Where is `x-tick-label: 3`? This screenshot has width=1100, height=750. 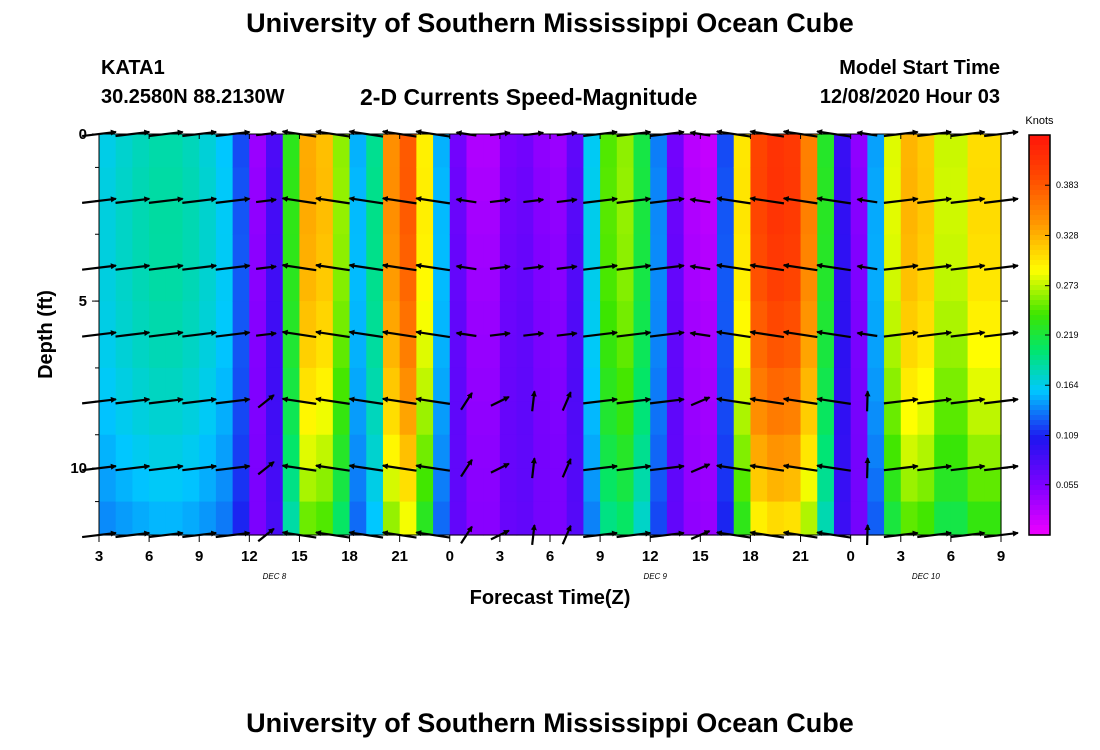
x-tick-label: 3 is located at coordinates (500, 556).